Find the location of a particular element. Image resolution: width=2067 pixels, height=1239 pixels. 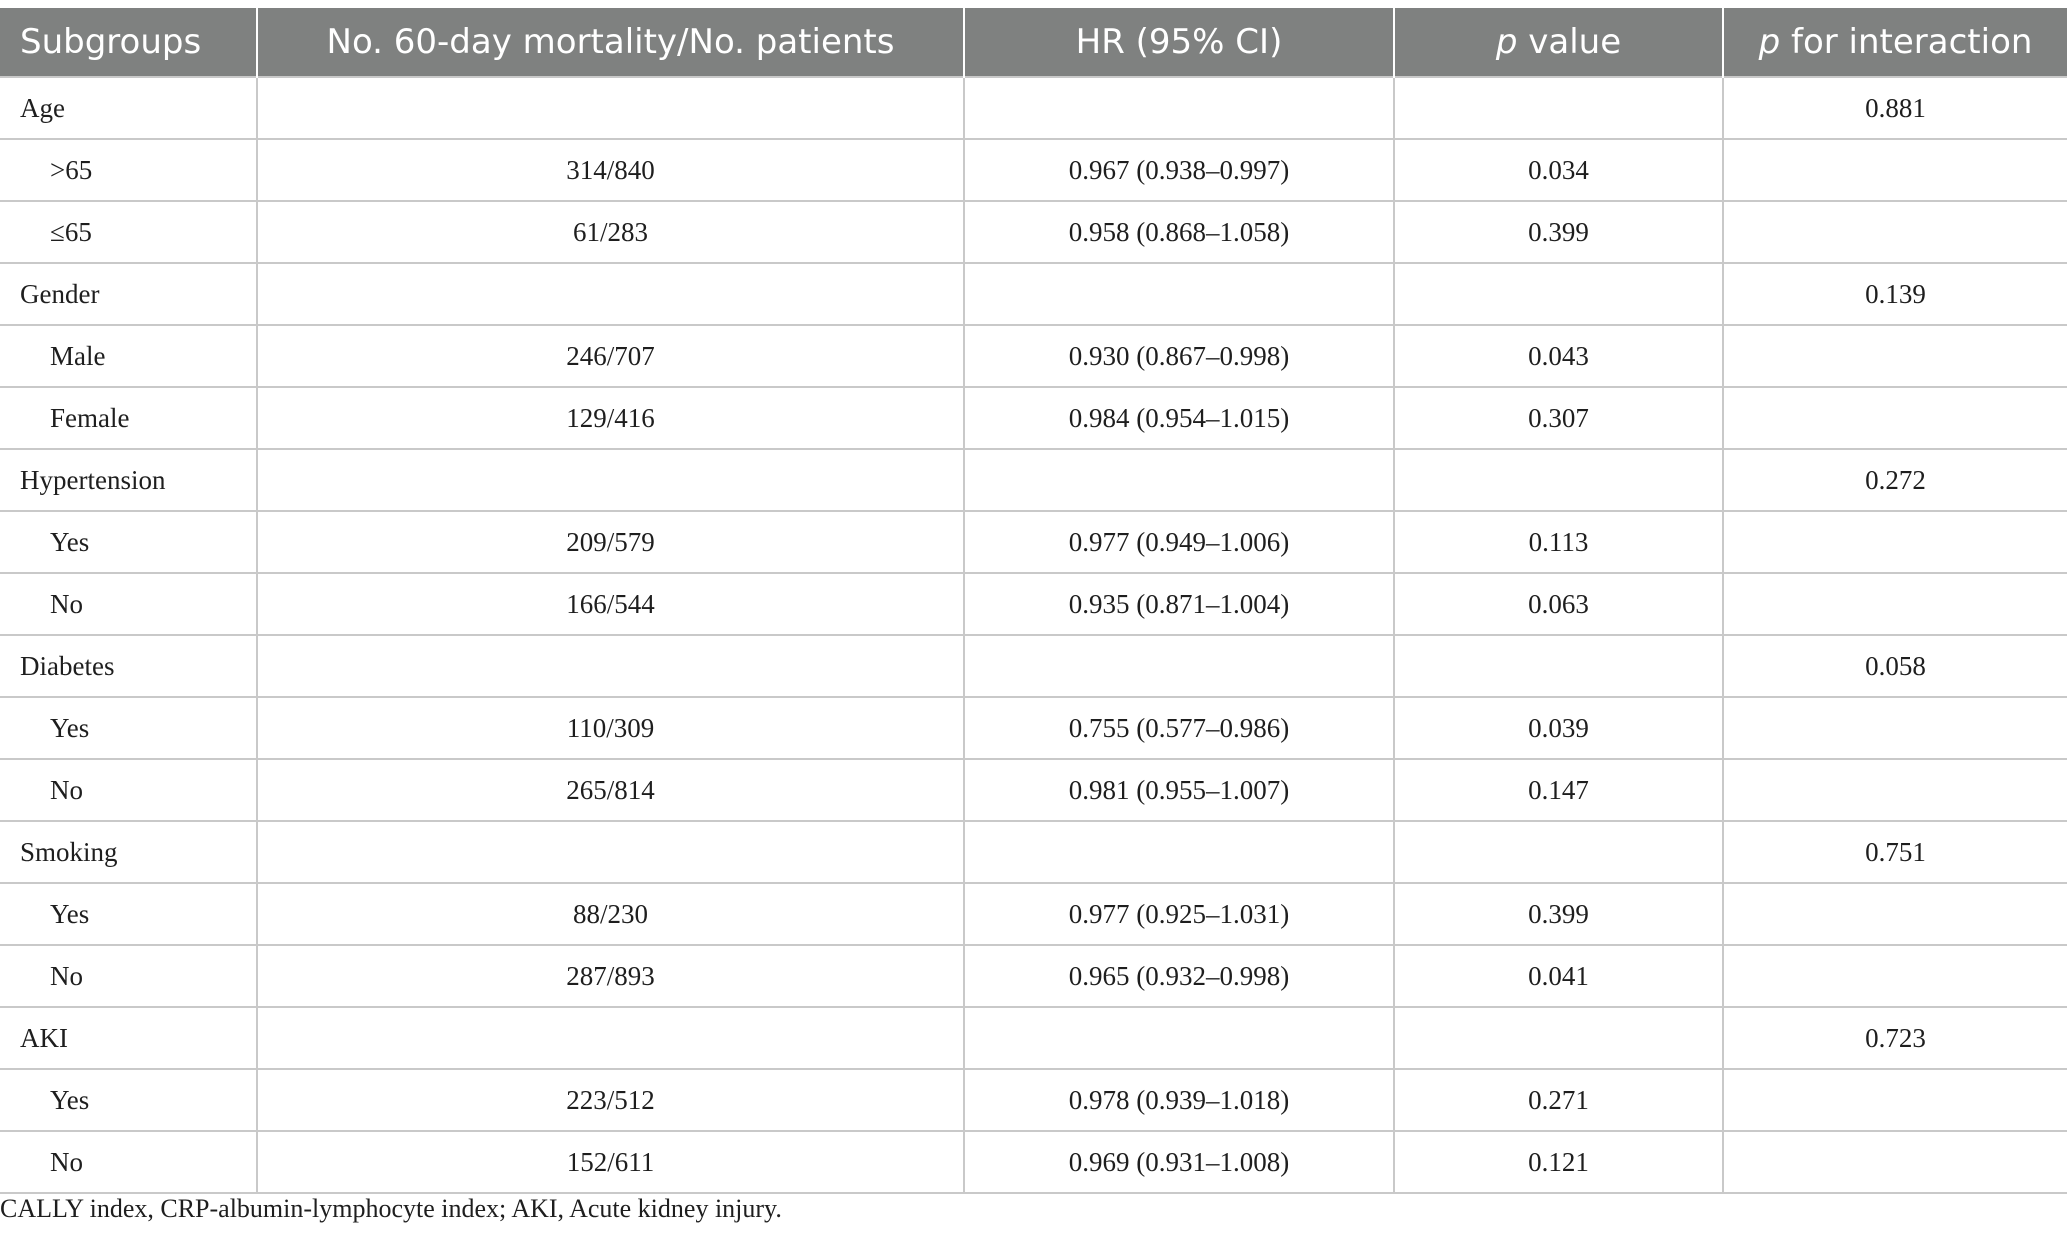

subgroup-cell: Gender is located at coordinates (128, 293).